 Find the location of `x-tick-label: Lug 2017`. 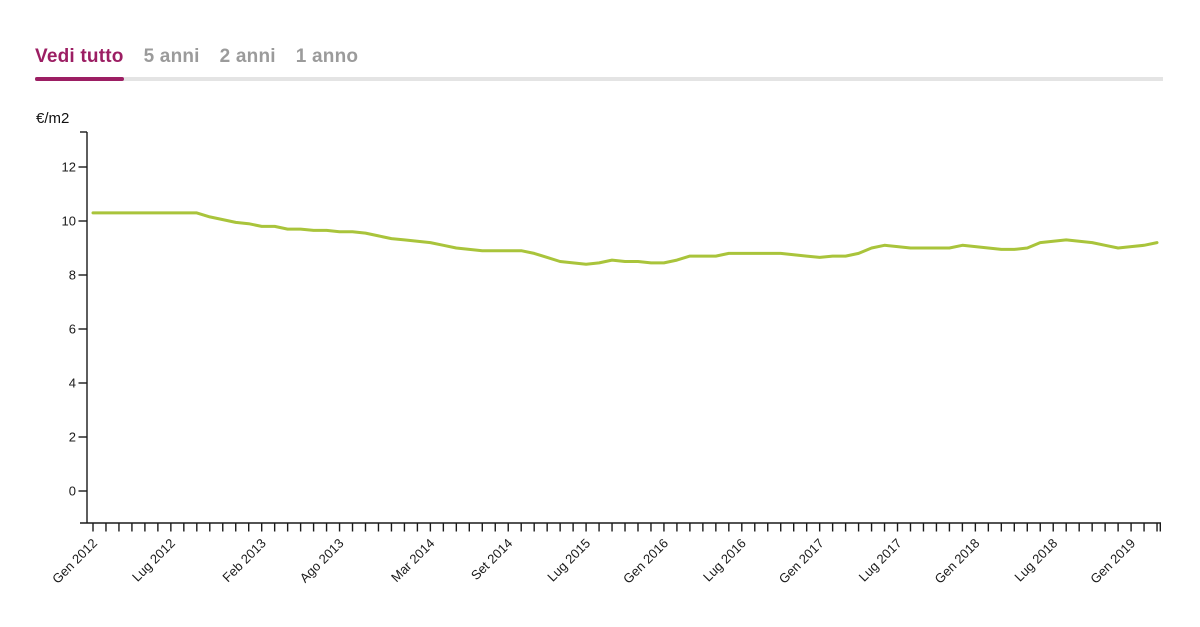

x-tick-label: Lug 2017 is located at coordinates (880, 560).